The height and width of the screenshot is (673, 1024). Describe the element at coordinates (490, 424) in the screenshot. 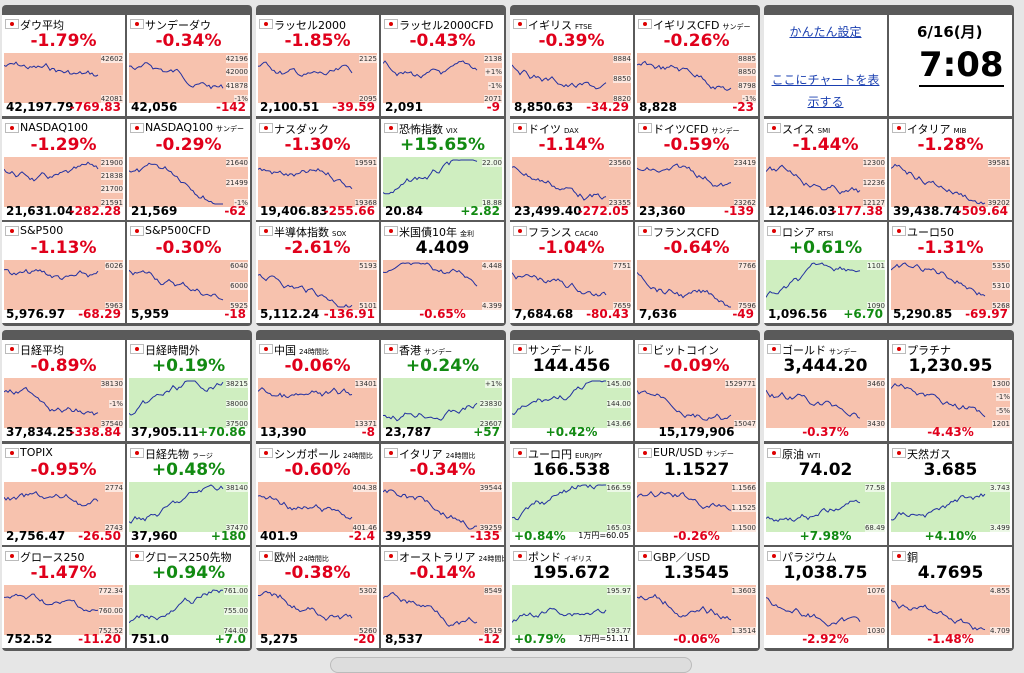

I see `axis-label: 23607` at that location.